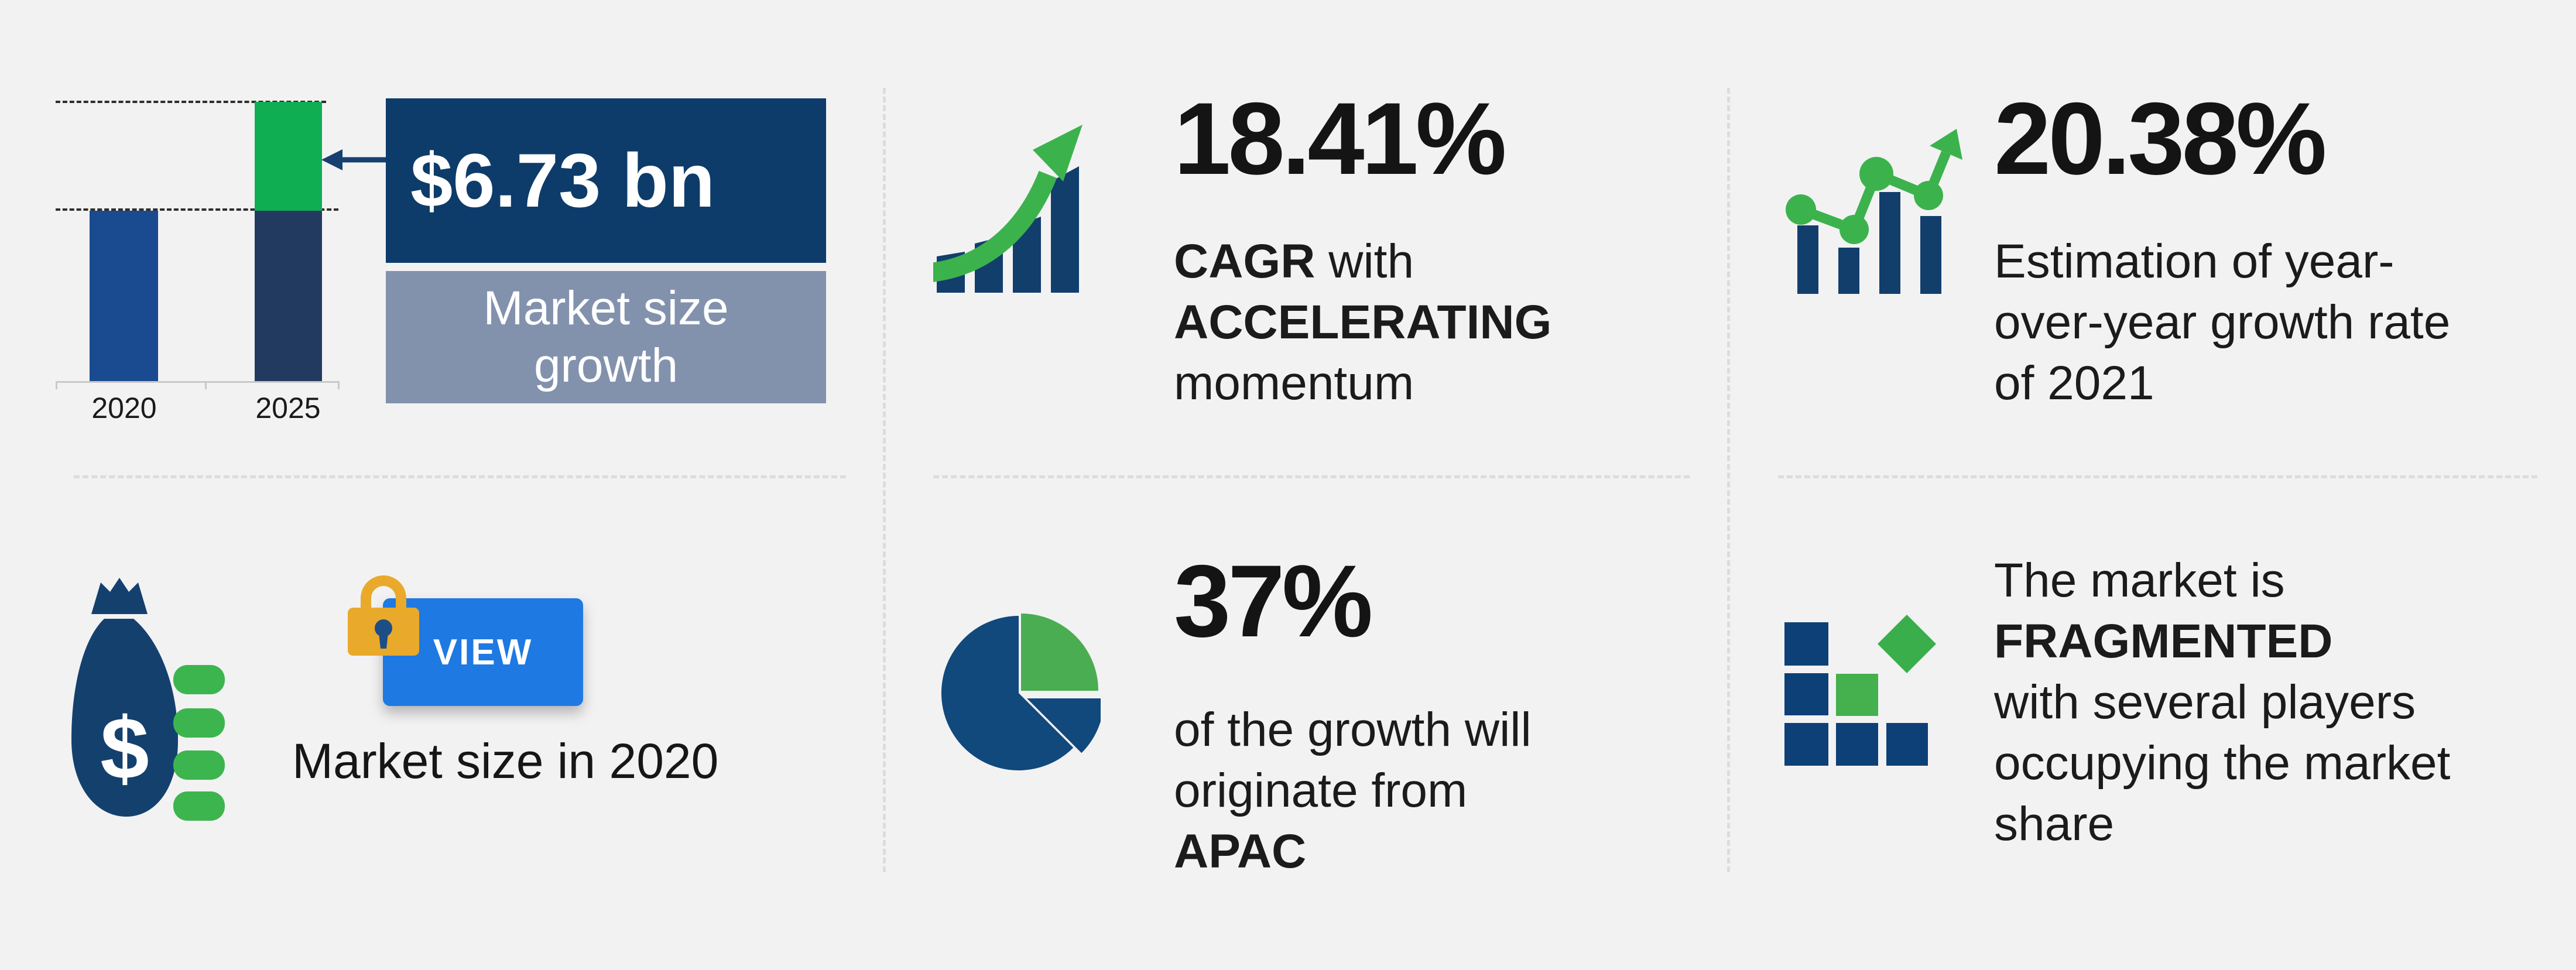 The height and width of the screenshot is (970, 2576). Describe the element at coordinates (2139, 580) in the screenshot. I see `text-line: The market is` at that location.